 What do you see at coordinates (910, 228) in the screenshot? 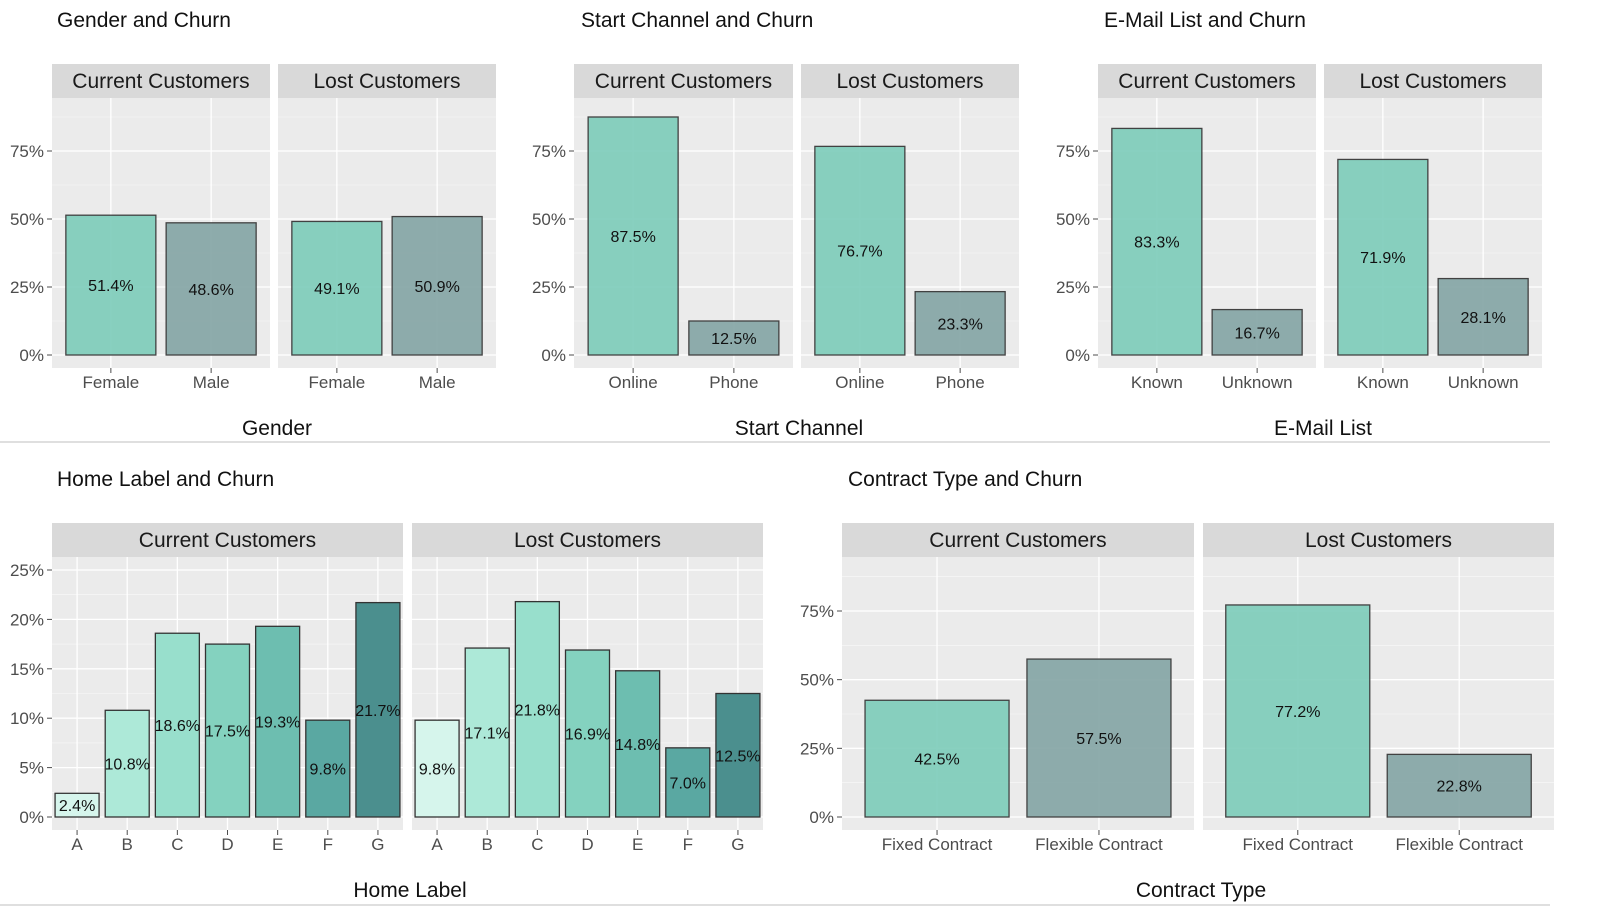
I see `facet-panel: Lost Customers 76.7% Online 23.3% Phone` at bounding box center [910, 228].